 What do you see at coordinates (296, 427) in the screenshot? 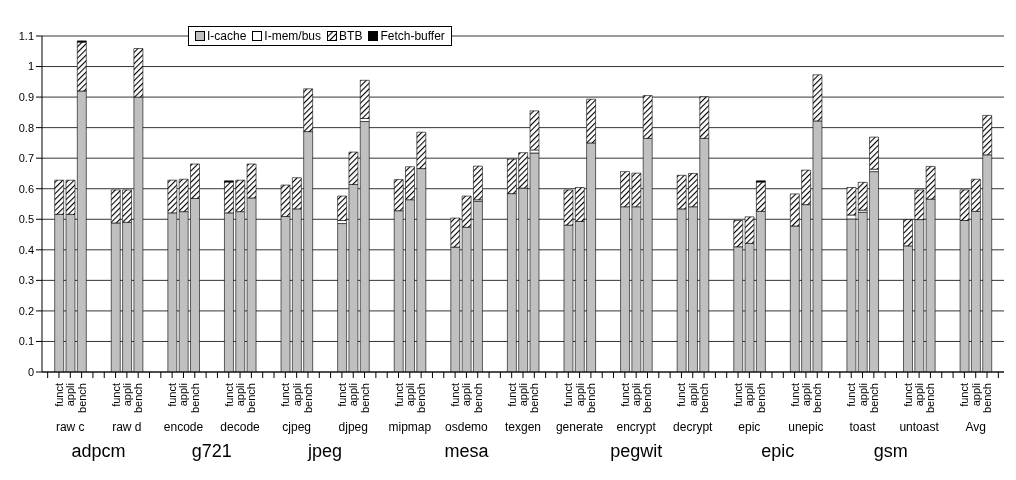
I see `text: cjpeg` at bounding box center [296, 427].